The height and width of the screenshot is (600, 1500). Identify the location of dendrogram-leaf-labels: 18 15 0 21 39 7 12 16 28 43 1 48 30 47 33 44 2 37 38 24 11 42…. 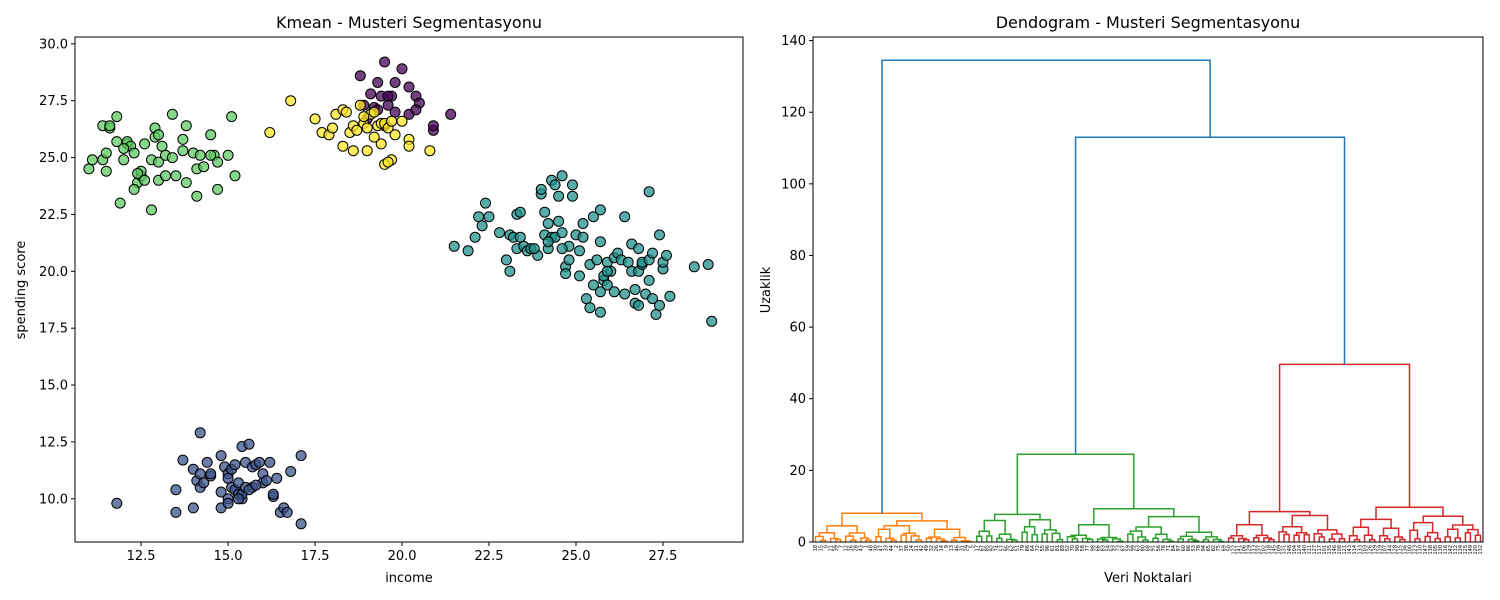
(1148, 550).